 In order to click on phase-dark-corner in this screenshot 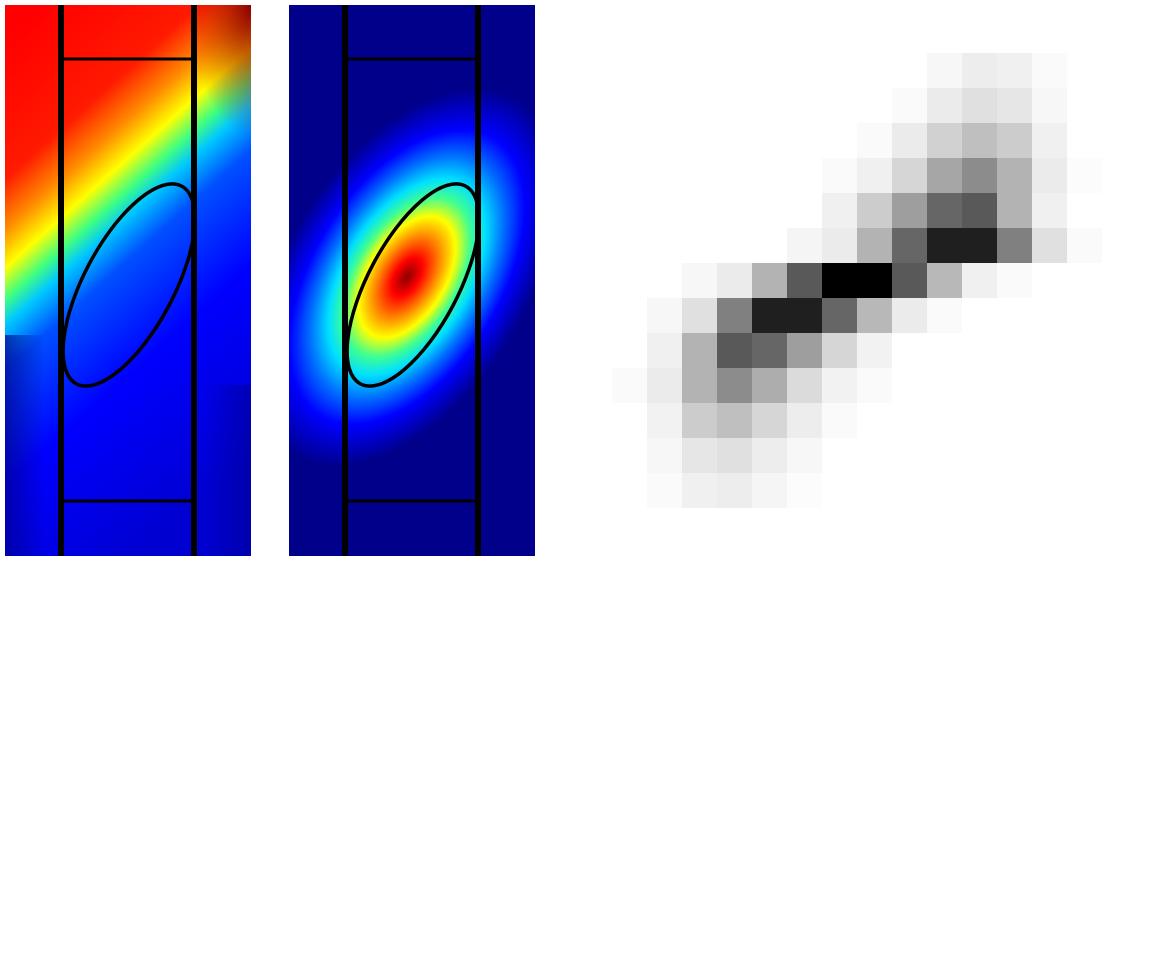, I will do `click(188, 135)`.